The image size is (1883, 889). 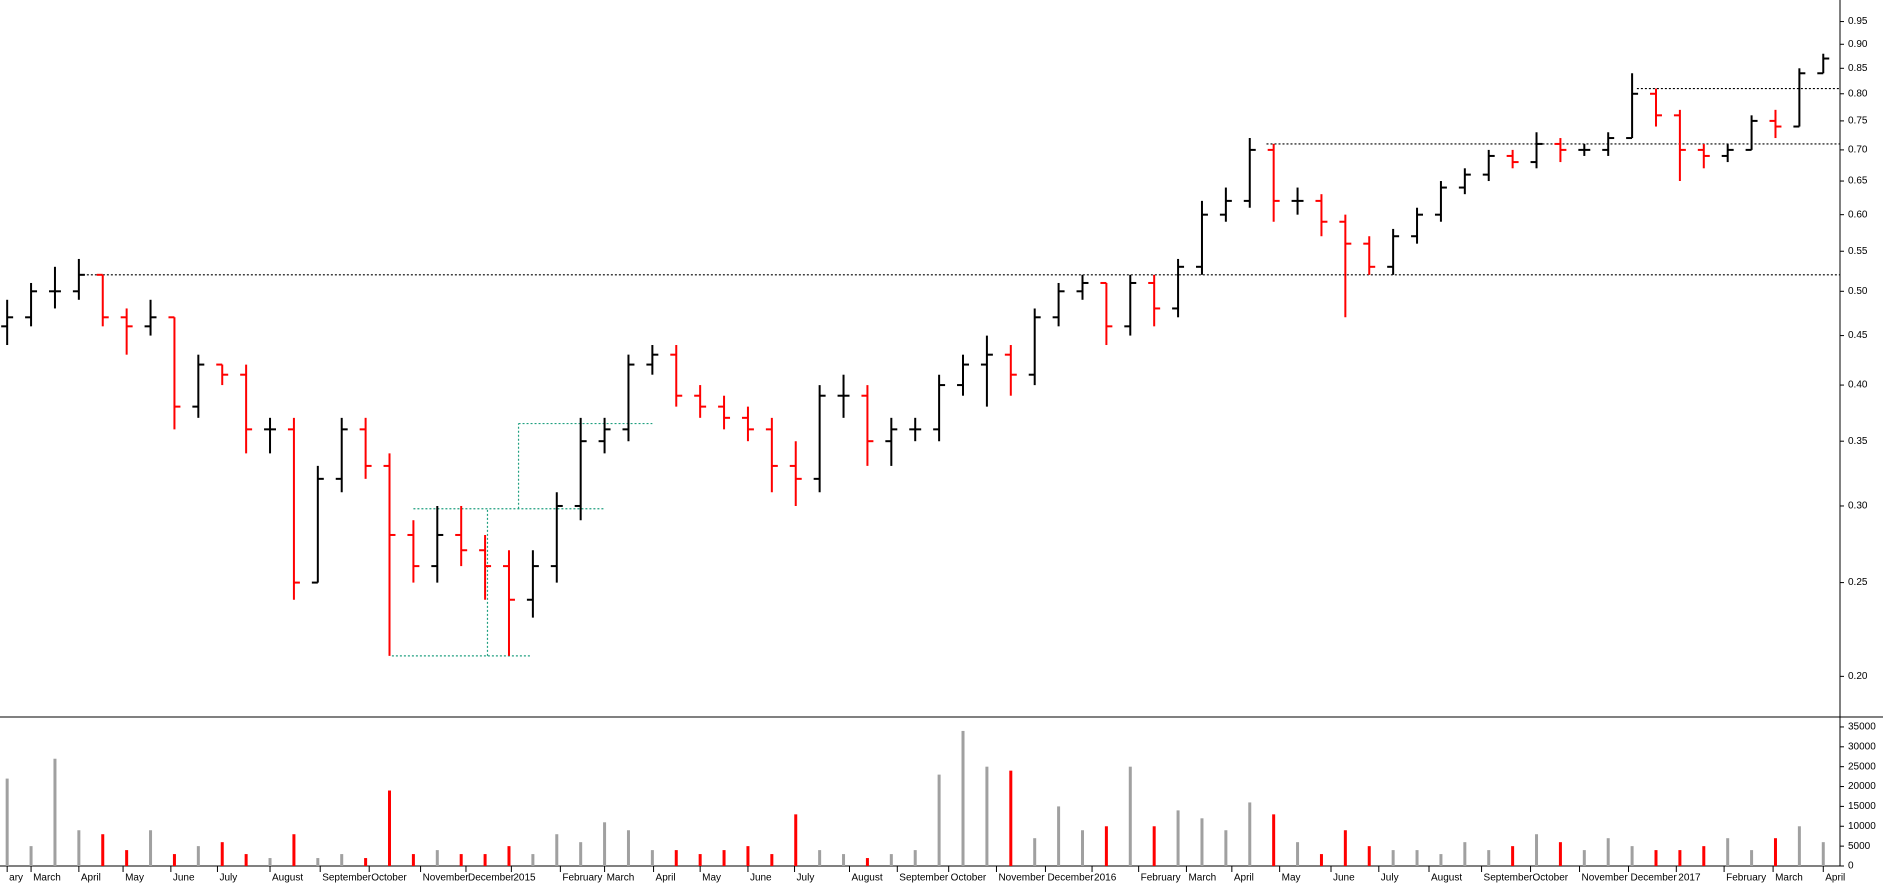 I want to click on volume-tick-label: 0, so click(x=1851, y=866).